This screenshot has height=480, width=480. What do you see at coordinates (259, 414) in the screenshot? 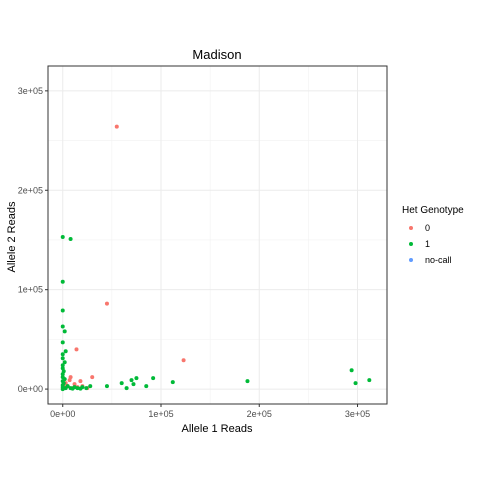
I see `x-tick-label: 2e+05` at bounding box center [259, 414].